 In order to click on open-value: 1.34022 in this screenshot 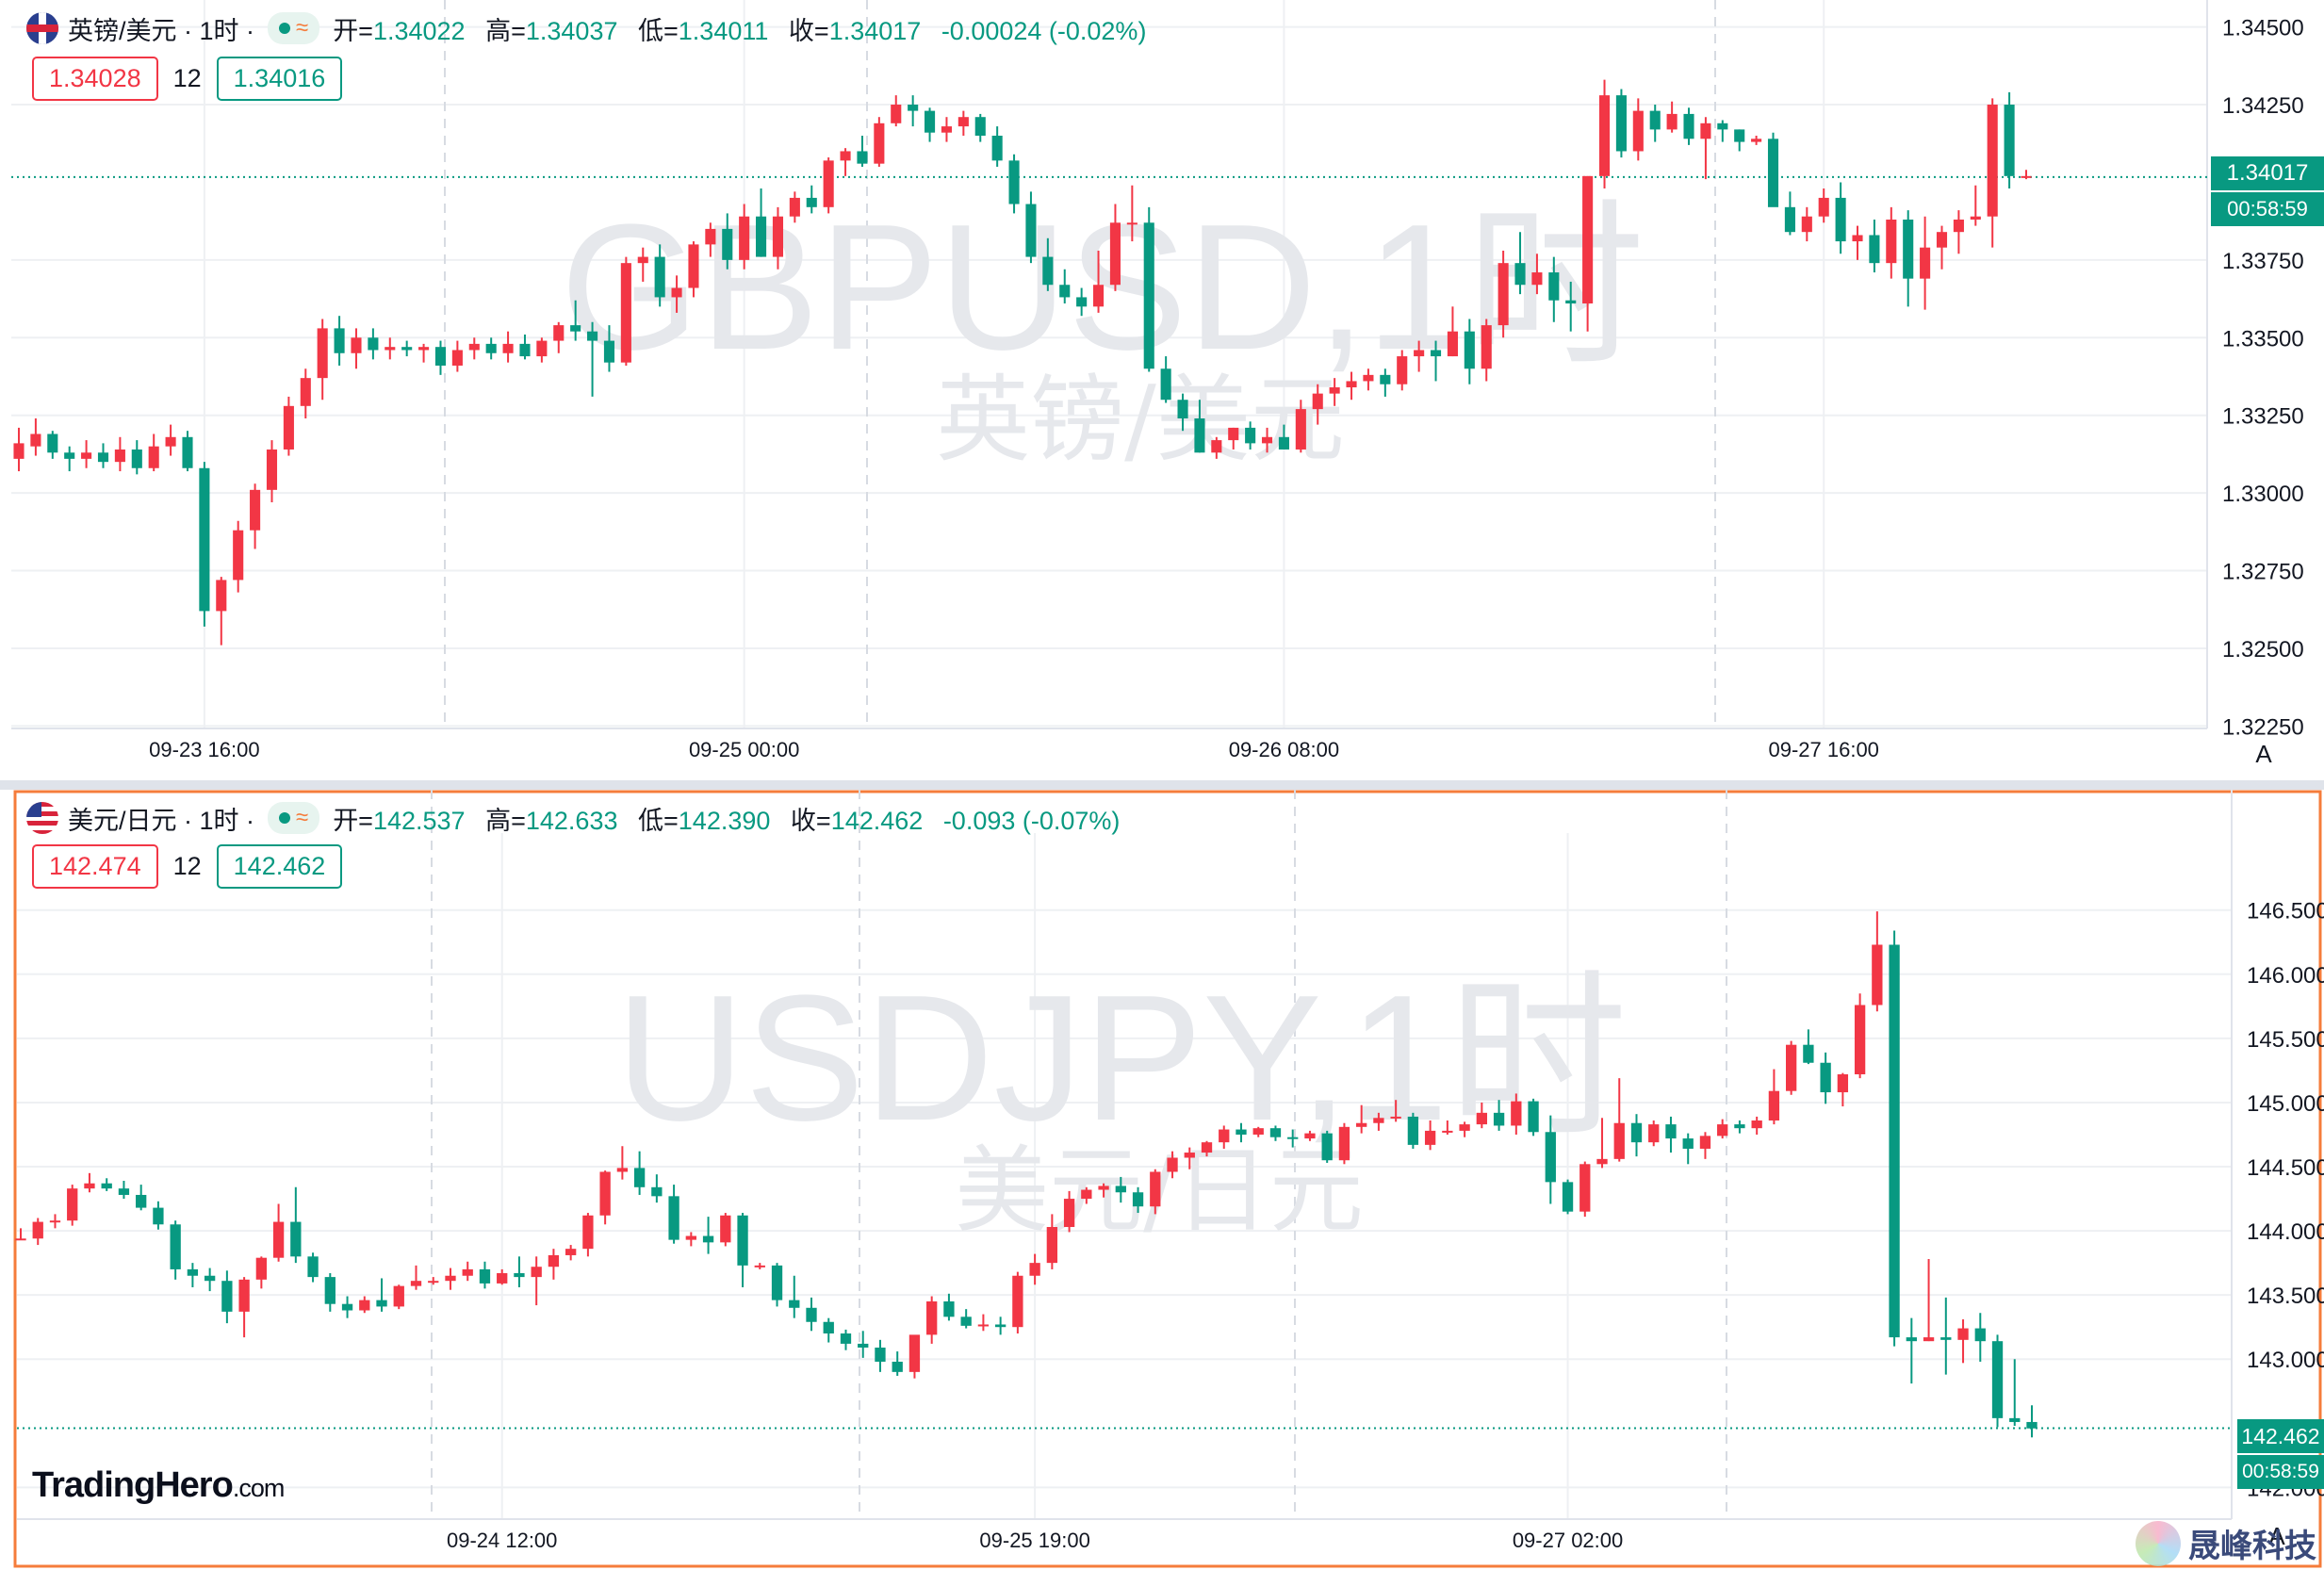, I will do `click(419, 30)`.